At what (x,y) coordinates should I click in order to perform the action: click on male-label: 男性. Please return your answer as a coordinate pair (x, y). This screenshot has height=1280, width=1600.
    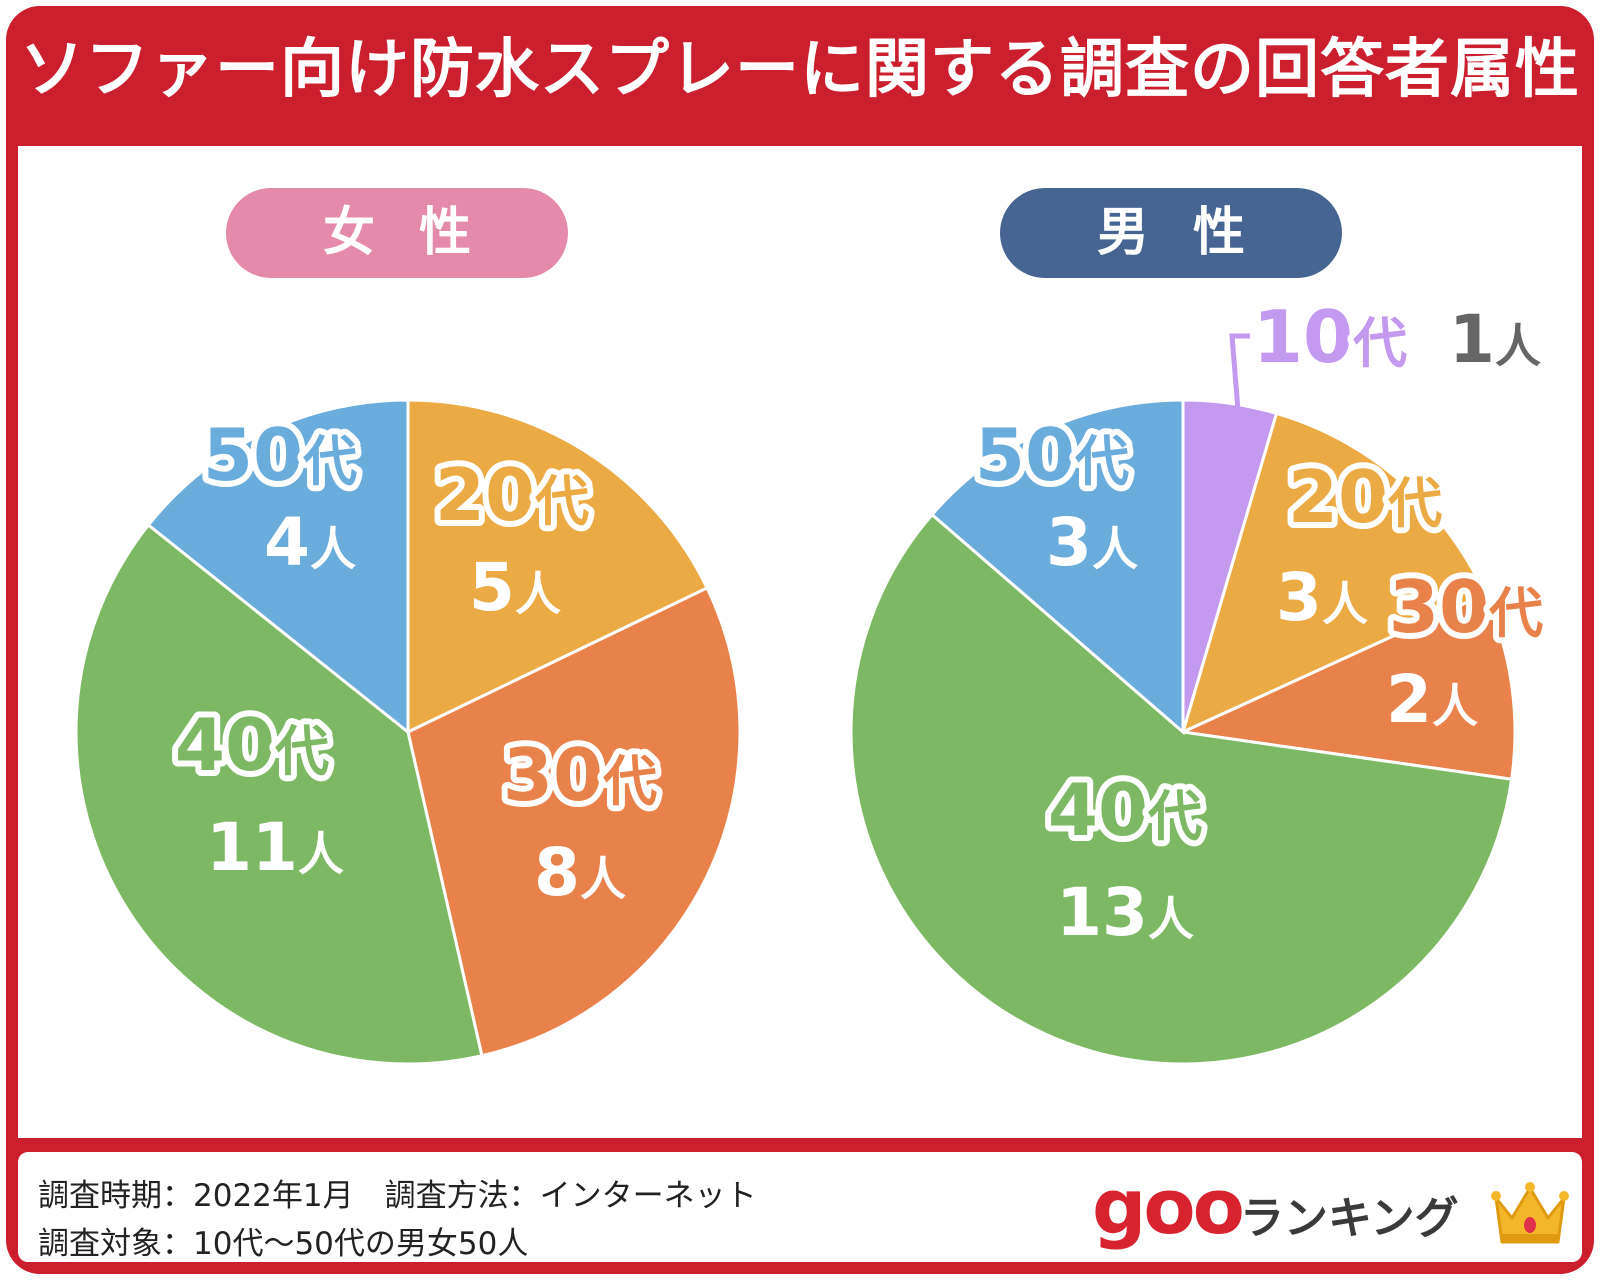
    Looking at the image, I should click on (1171, 233).